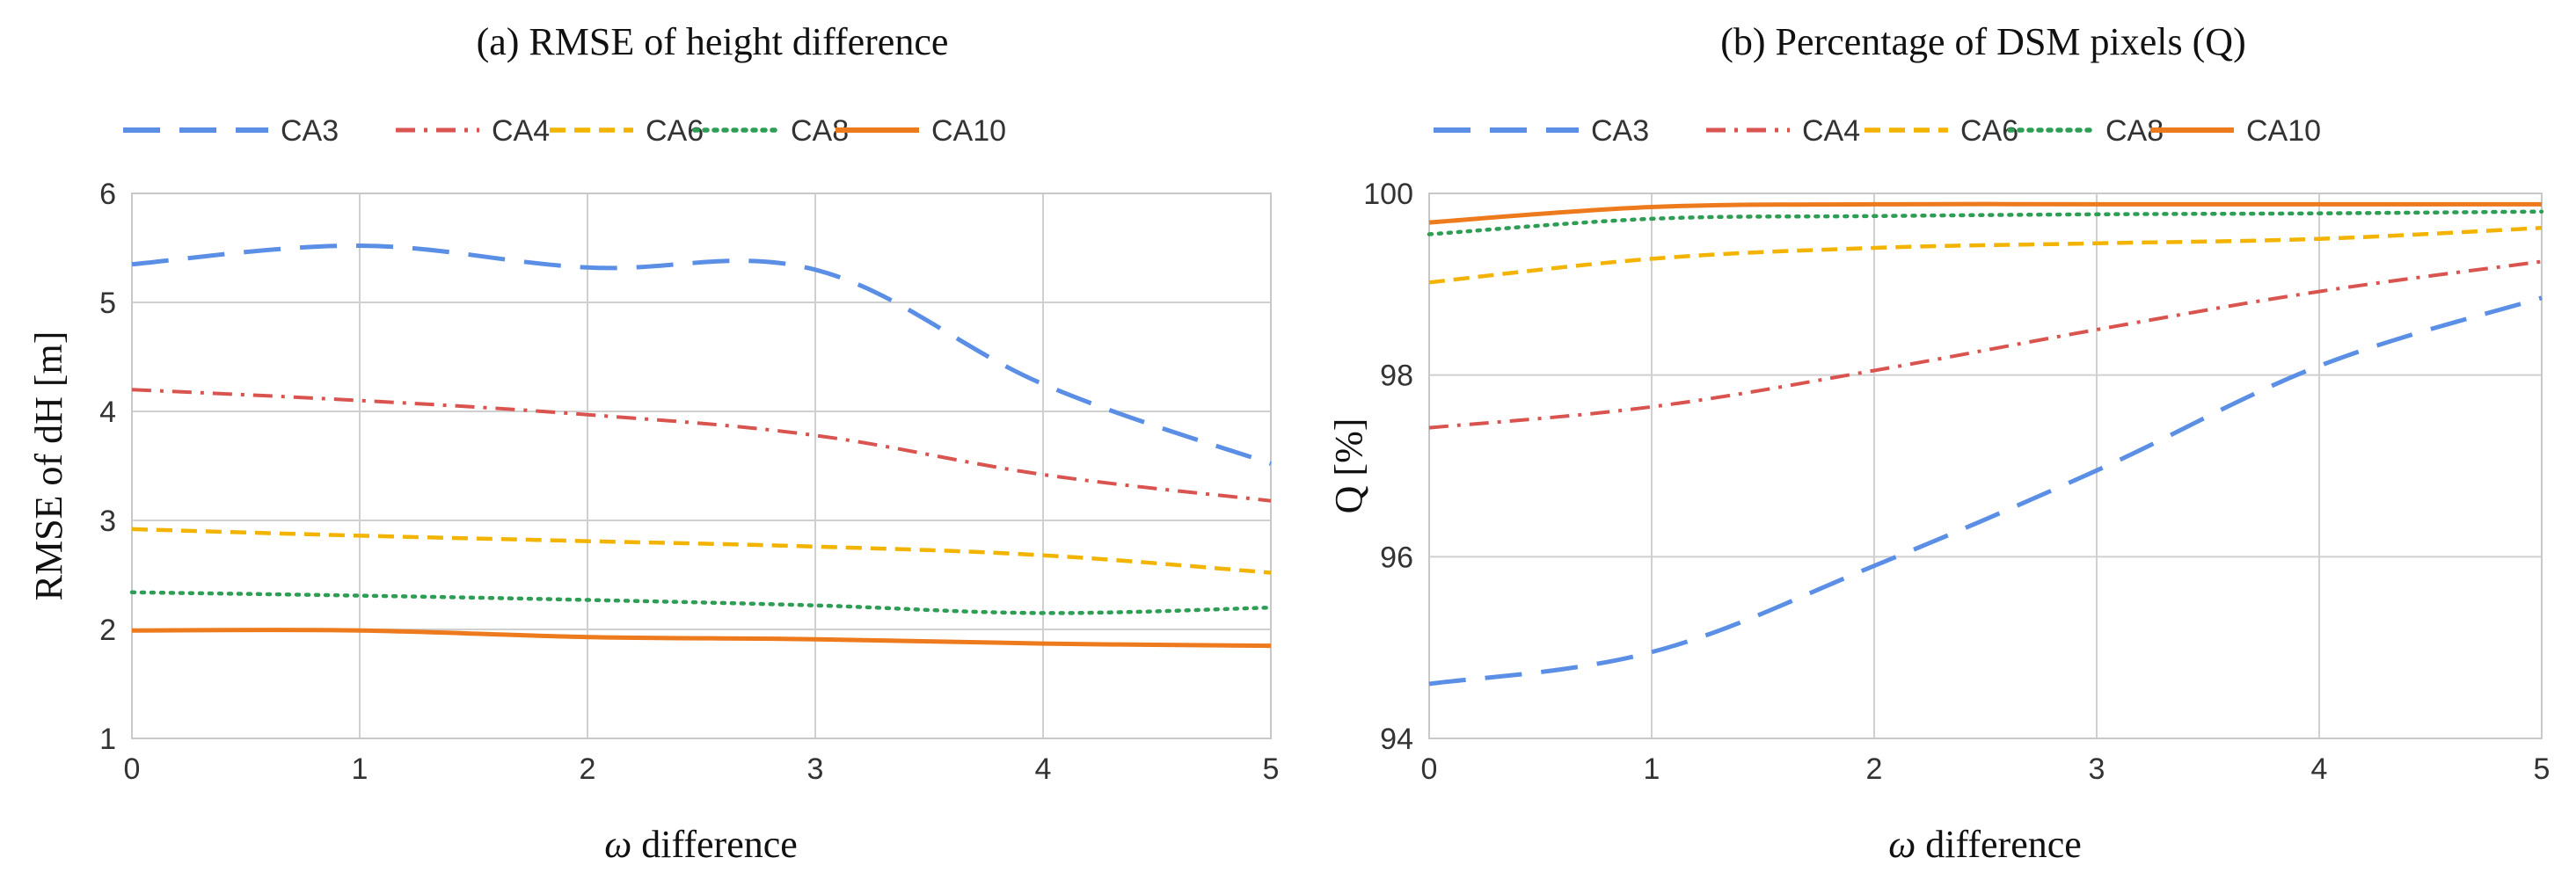 The width and height of the screenshot is (2576, 894). Describe the element at coordinates (2542, 769) in the screenshot. I see `chart-b-x-tick-label: 5` at that location.